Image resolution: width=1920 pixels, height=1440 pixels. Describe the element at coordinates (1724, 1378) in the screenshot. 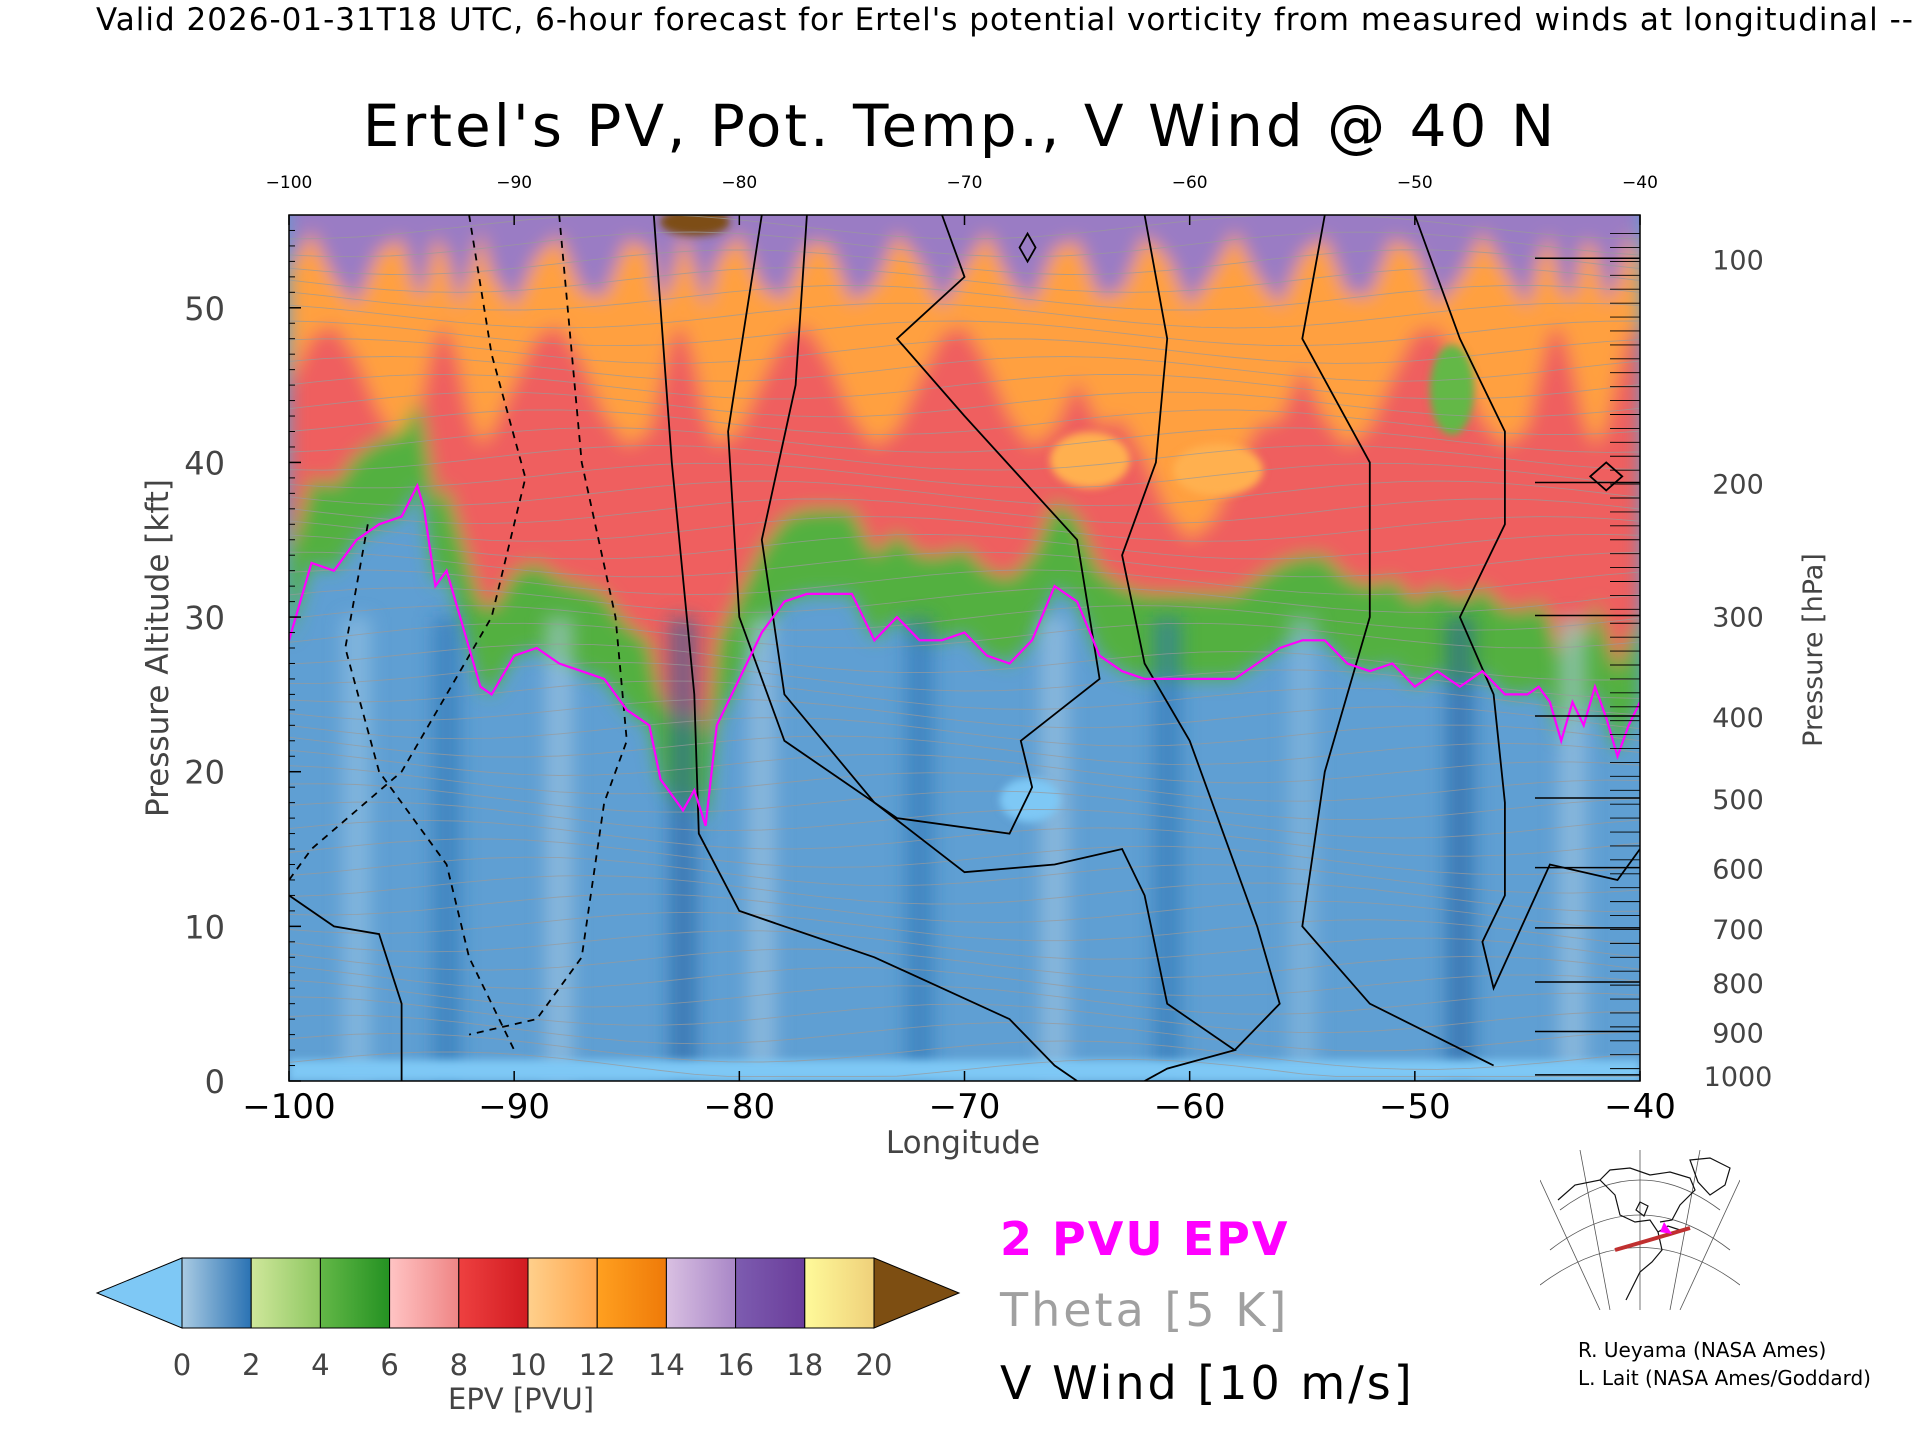

I see `credit-line-2: L. Lait (NASA Ames/Goddard)` at that location.